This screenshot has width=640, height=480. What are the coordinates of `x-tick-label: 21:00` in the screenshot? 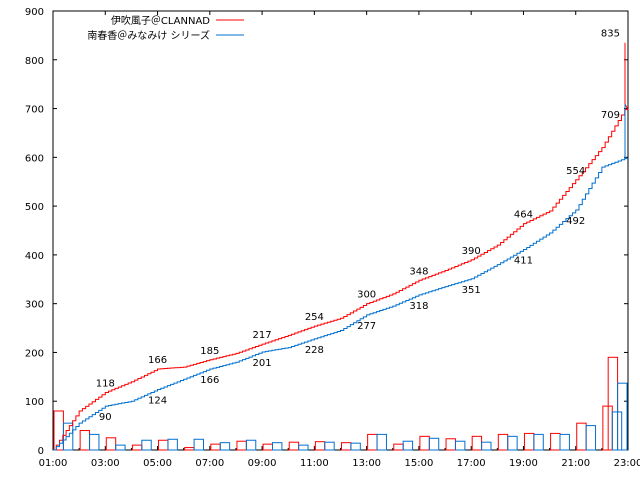 It's located at (575, 463).